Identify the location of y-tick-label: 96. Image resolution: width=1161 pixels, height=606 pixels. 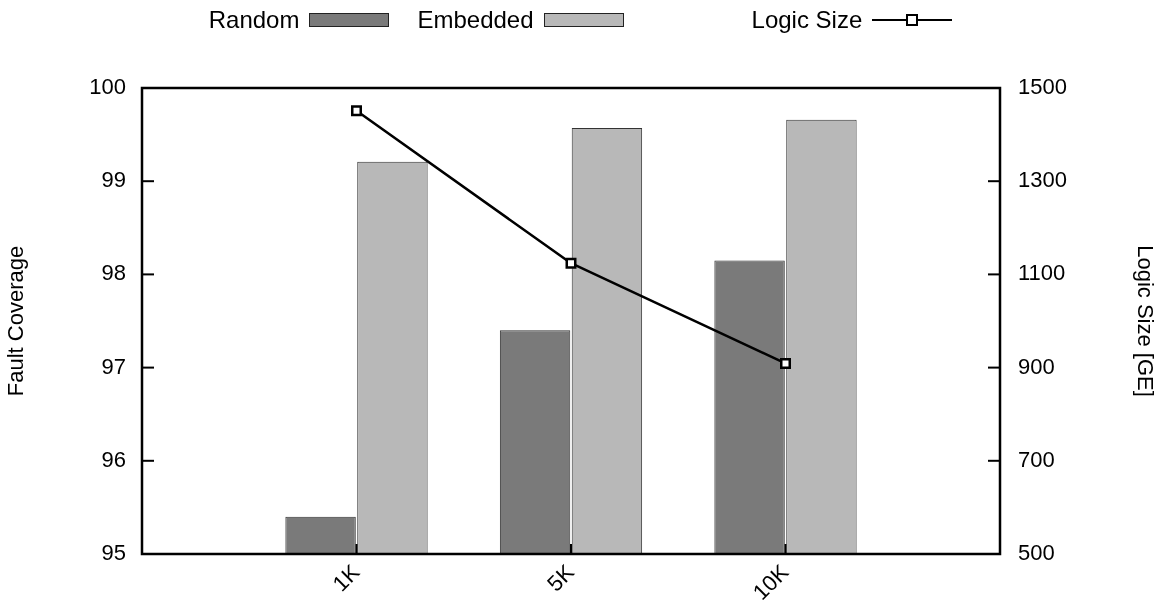
(113, 459).